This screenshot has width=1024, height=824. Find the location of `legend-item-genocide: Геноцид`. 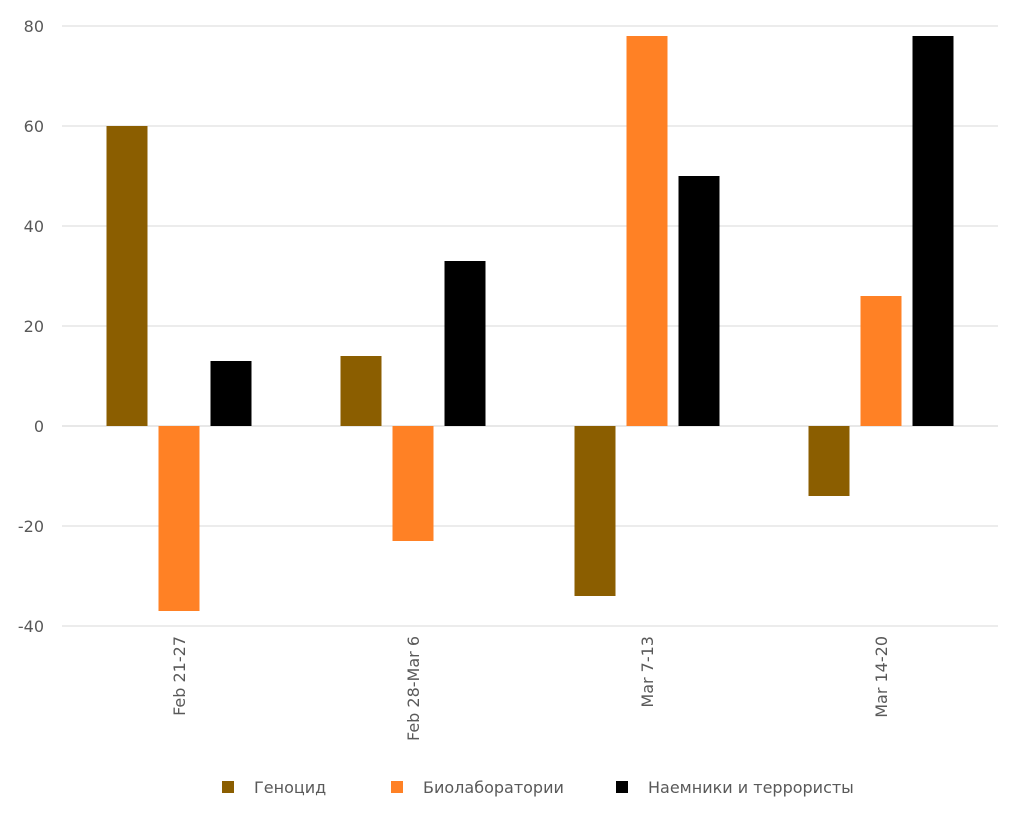

legend-item-genocide: Геноцид is located at coordinates (274, 787).